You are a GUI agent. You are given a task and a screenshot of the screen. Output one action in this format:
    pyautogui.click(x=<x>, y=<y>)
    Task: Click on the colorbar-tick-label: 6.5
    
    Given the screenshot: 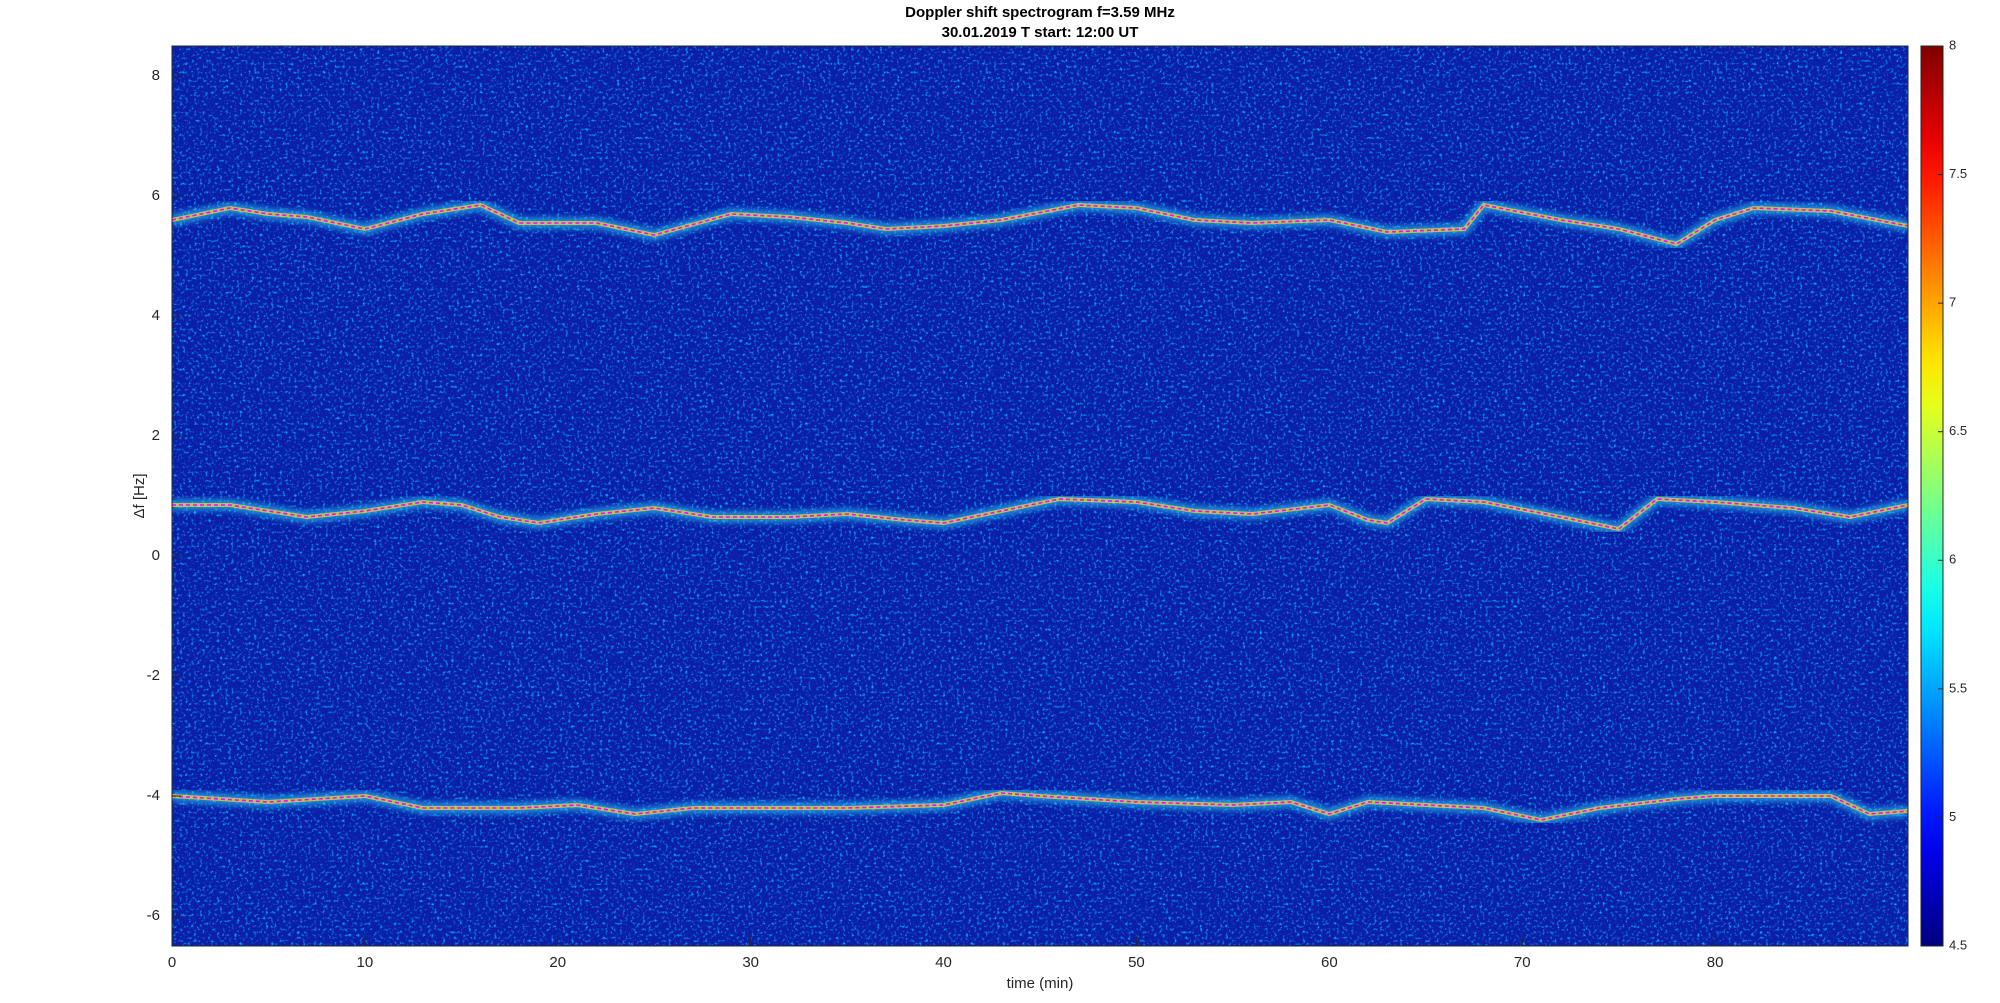 What is the action you would take?
    pyautogui.click(x=1958, y=430)
    